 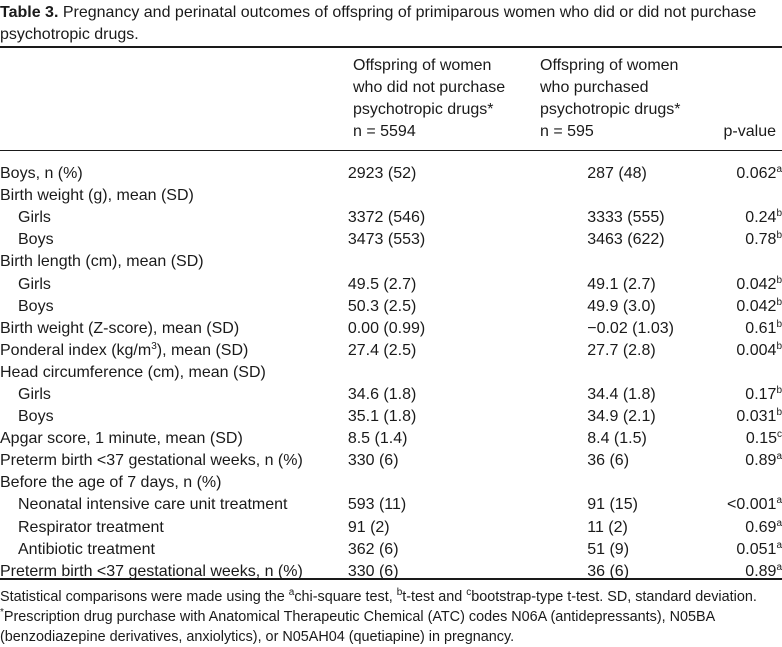 I want to click on cell-pvalue: <0.001a, so click(x=754, y=505).